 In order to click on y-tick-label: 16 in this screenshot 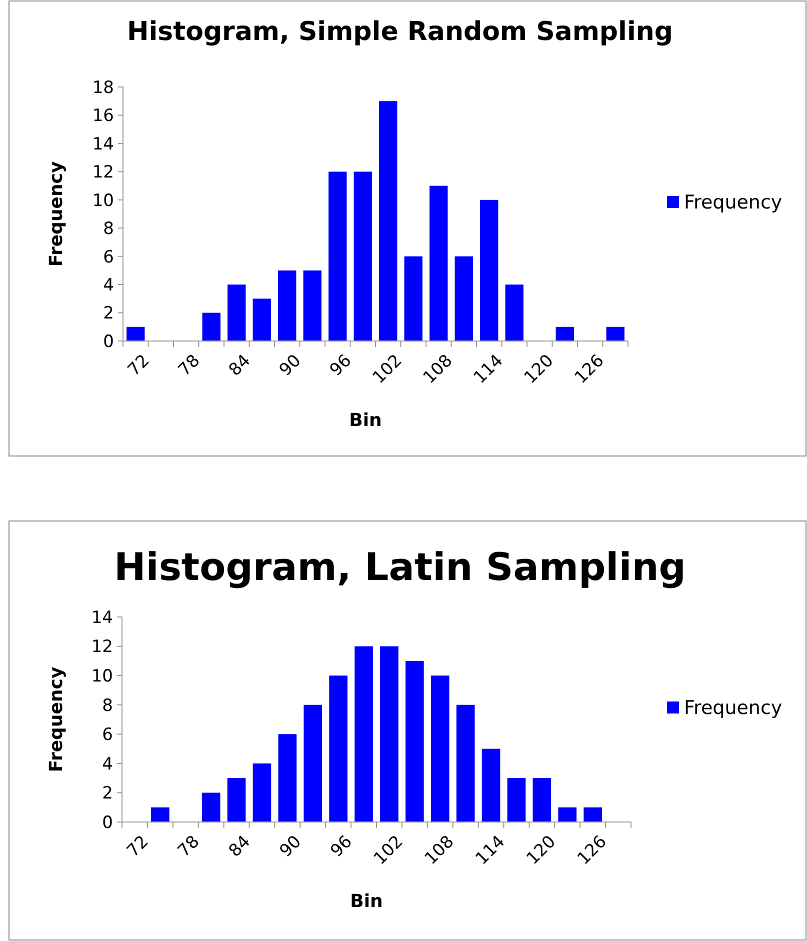, I will do `click(103, 116)`.